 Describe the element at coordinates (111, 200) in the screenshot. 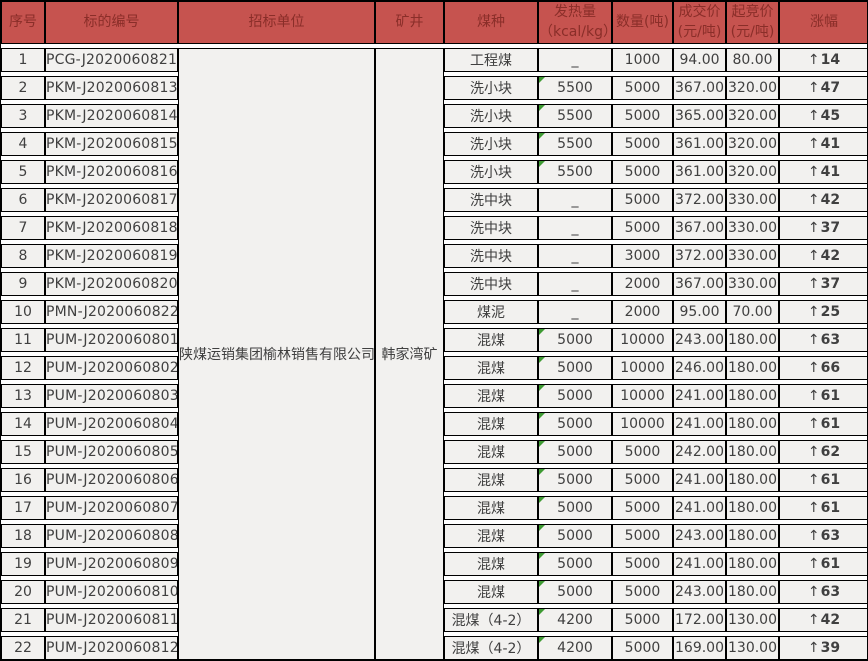

I see `cell-code: PKM-J2020060817` at that location.